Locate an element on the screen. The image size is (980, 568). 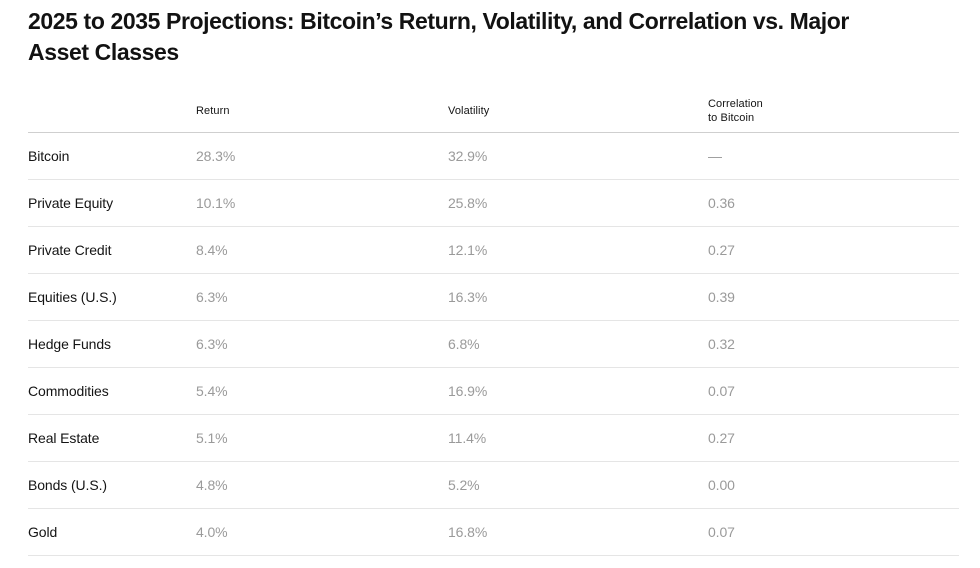
table-row: Private Equity 10.1% 25.8% 0.36 is located at coordinates (493, 203).